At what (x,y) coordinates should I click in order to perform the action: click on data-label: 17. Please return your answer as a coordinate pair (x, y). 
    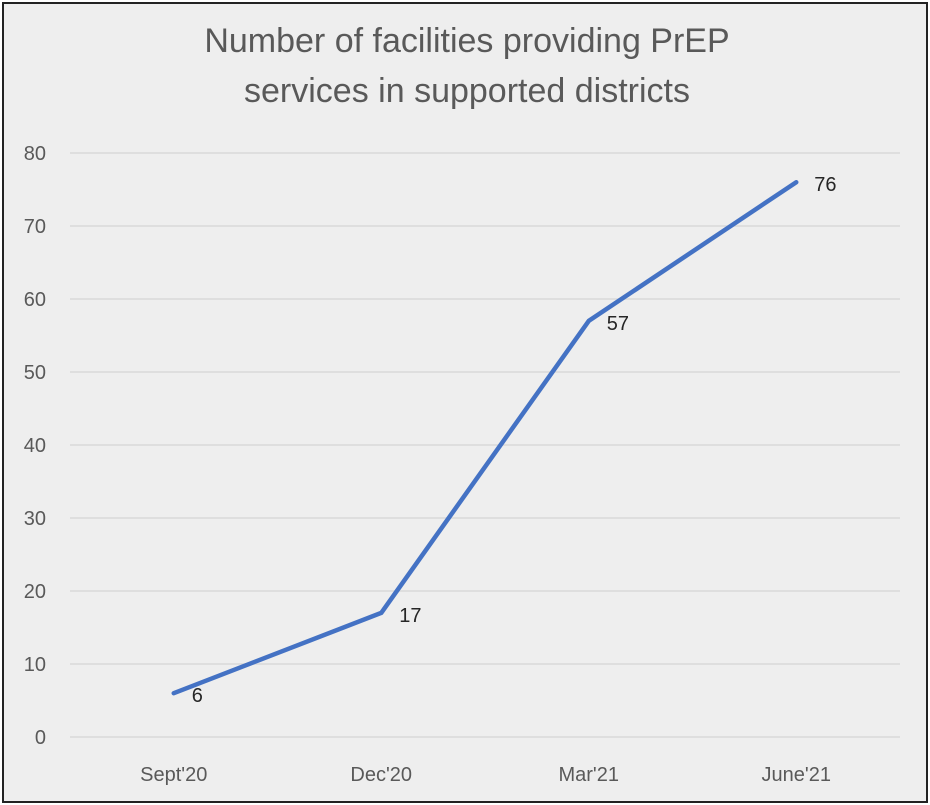
    Looking at the image, I should click on (410, 616).